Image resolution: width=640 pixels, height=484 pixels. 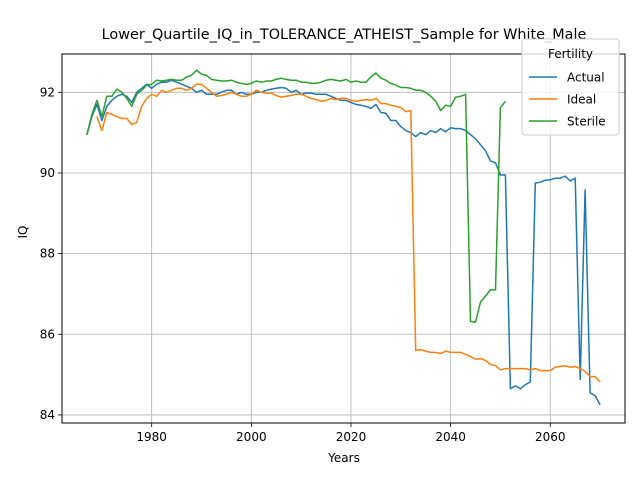 I want to click on legend: Fertility Actual Ideal Sterile, so click(x=570, y=87).